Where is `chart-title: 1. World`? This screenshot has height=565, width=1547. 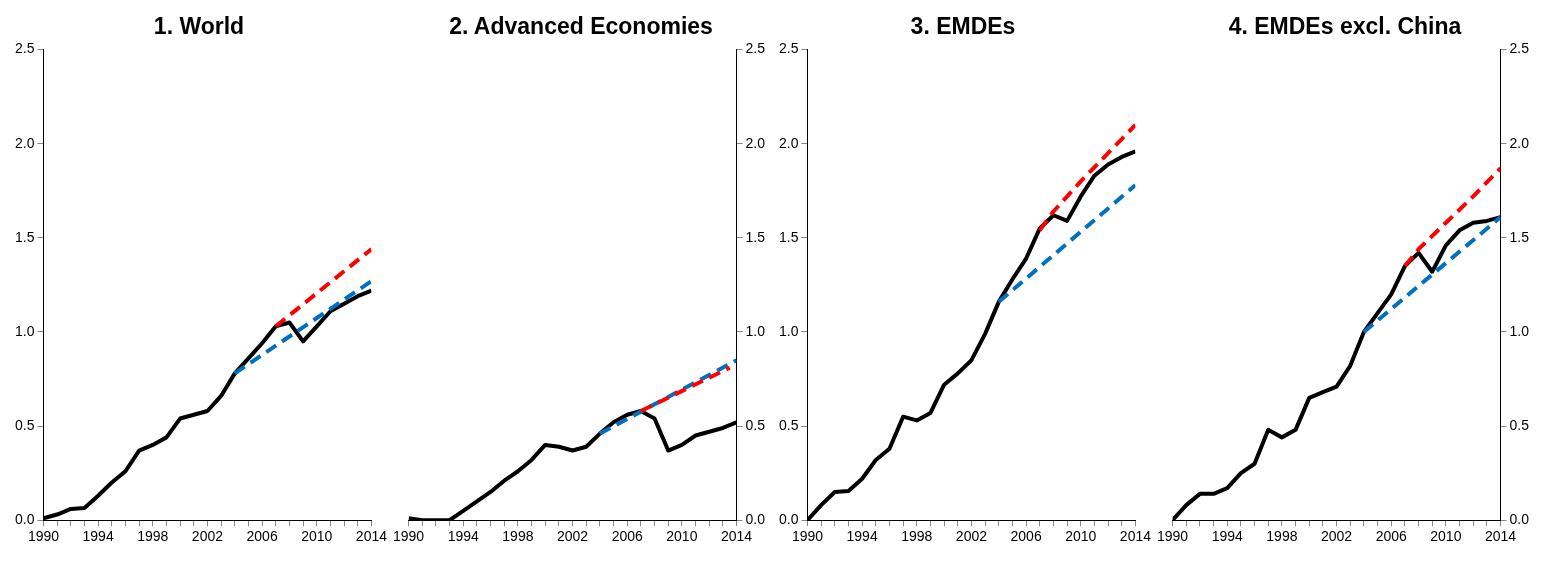 chart-title: 1. World is located at coordinates (199, 26).